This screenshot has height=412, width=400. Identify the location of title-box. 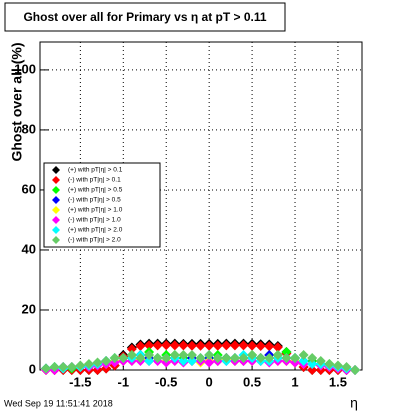
(145, 17).